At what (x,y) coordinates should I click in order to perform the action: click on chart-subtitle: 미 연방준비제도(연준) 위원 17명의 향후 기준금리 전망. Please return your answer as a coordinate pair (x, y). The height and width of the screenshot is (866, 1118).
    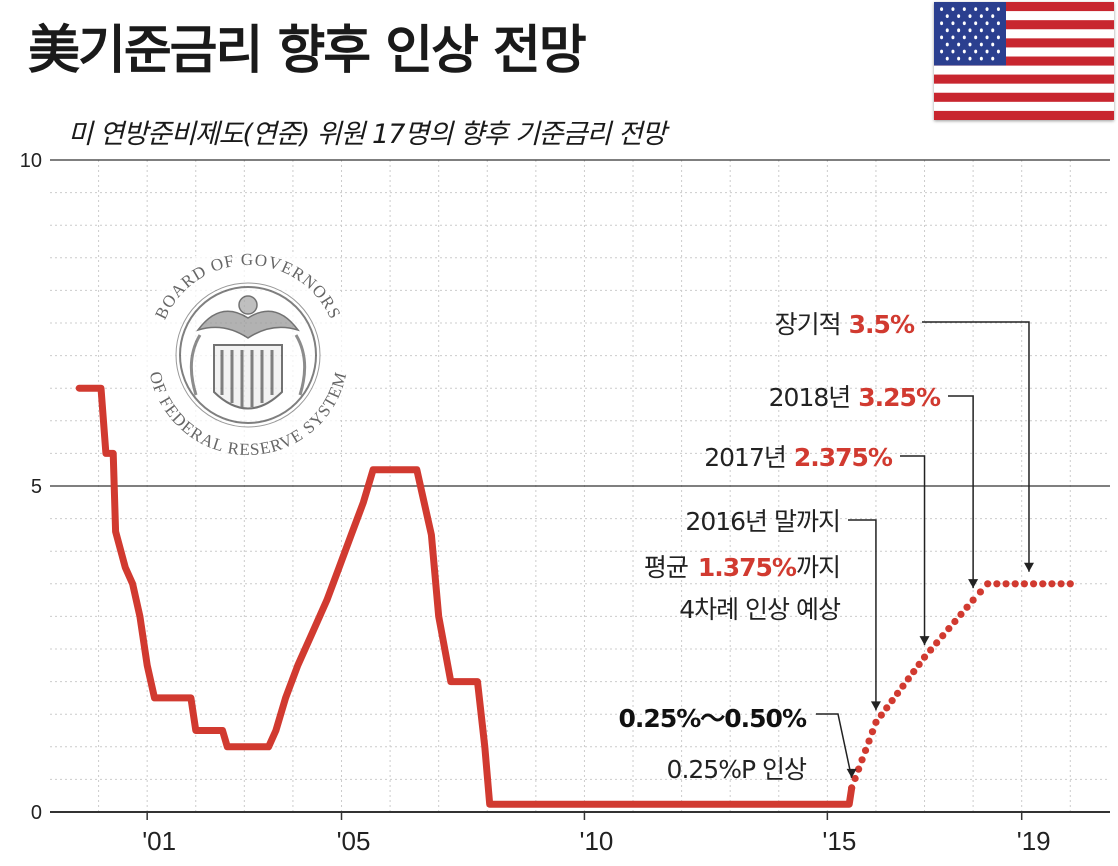
    Looking at the image, I should click on (367, 134).